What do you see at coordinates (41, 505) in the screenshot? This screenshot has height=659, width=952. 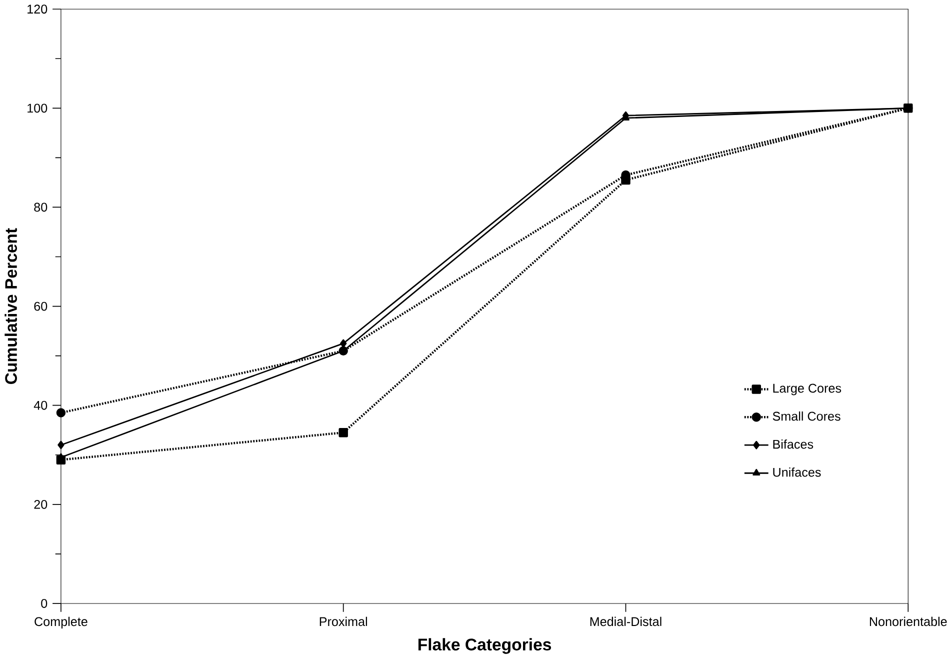 I see `y-tick-label: 20` at bounding box center [41, 505].